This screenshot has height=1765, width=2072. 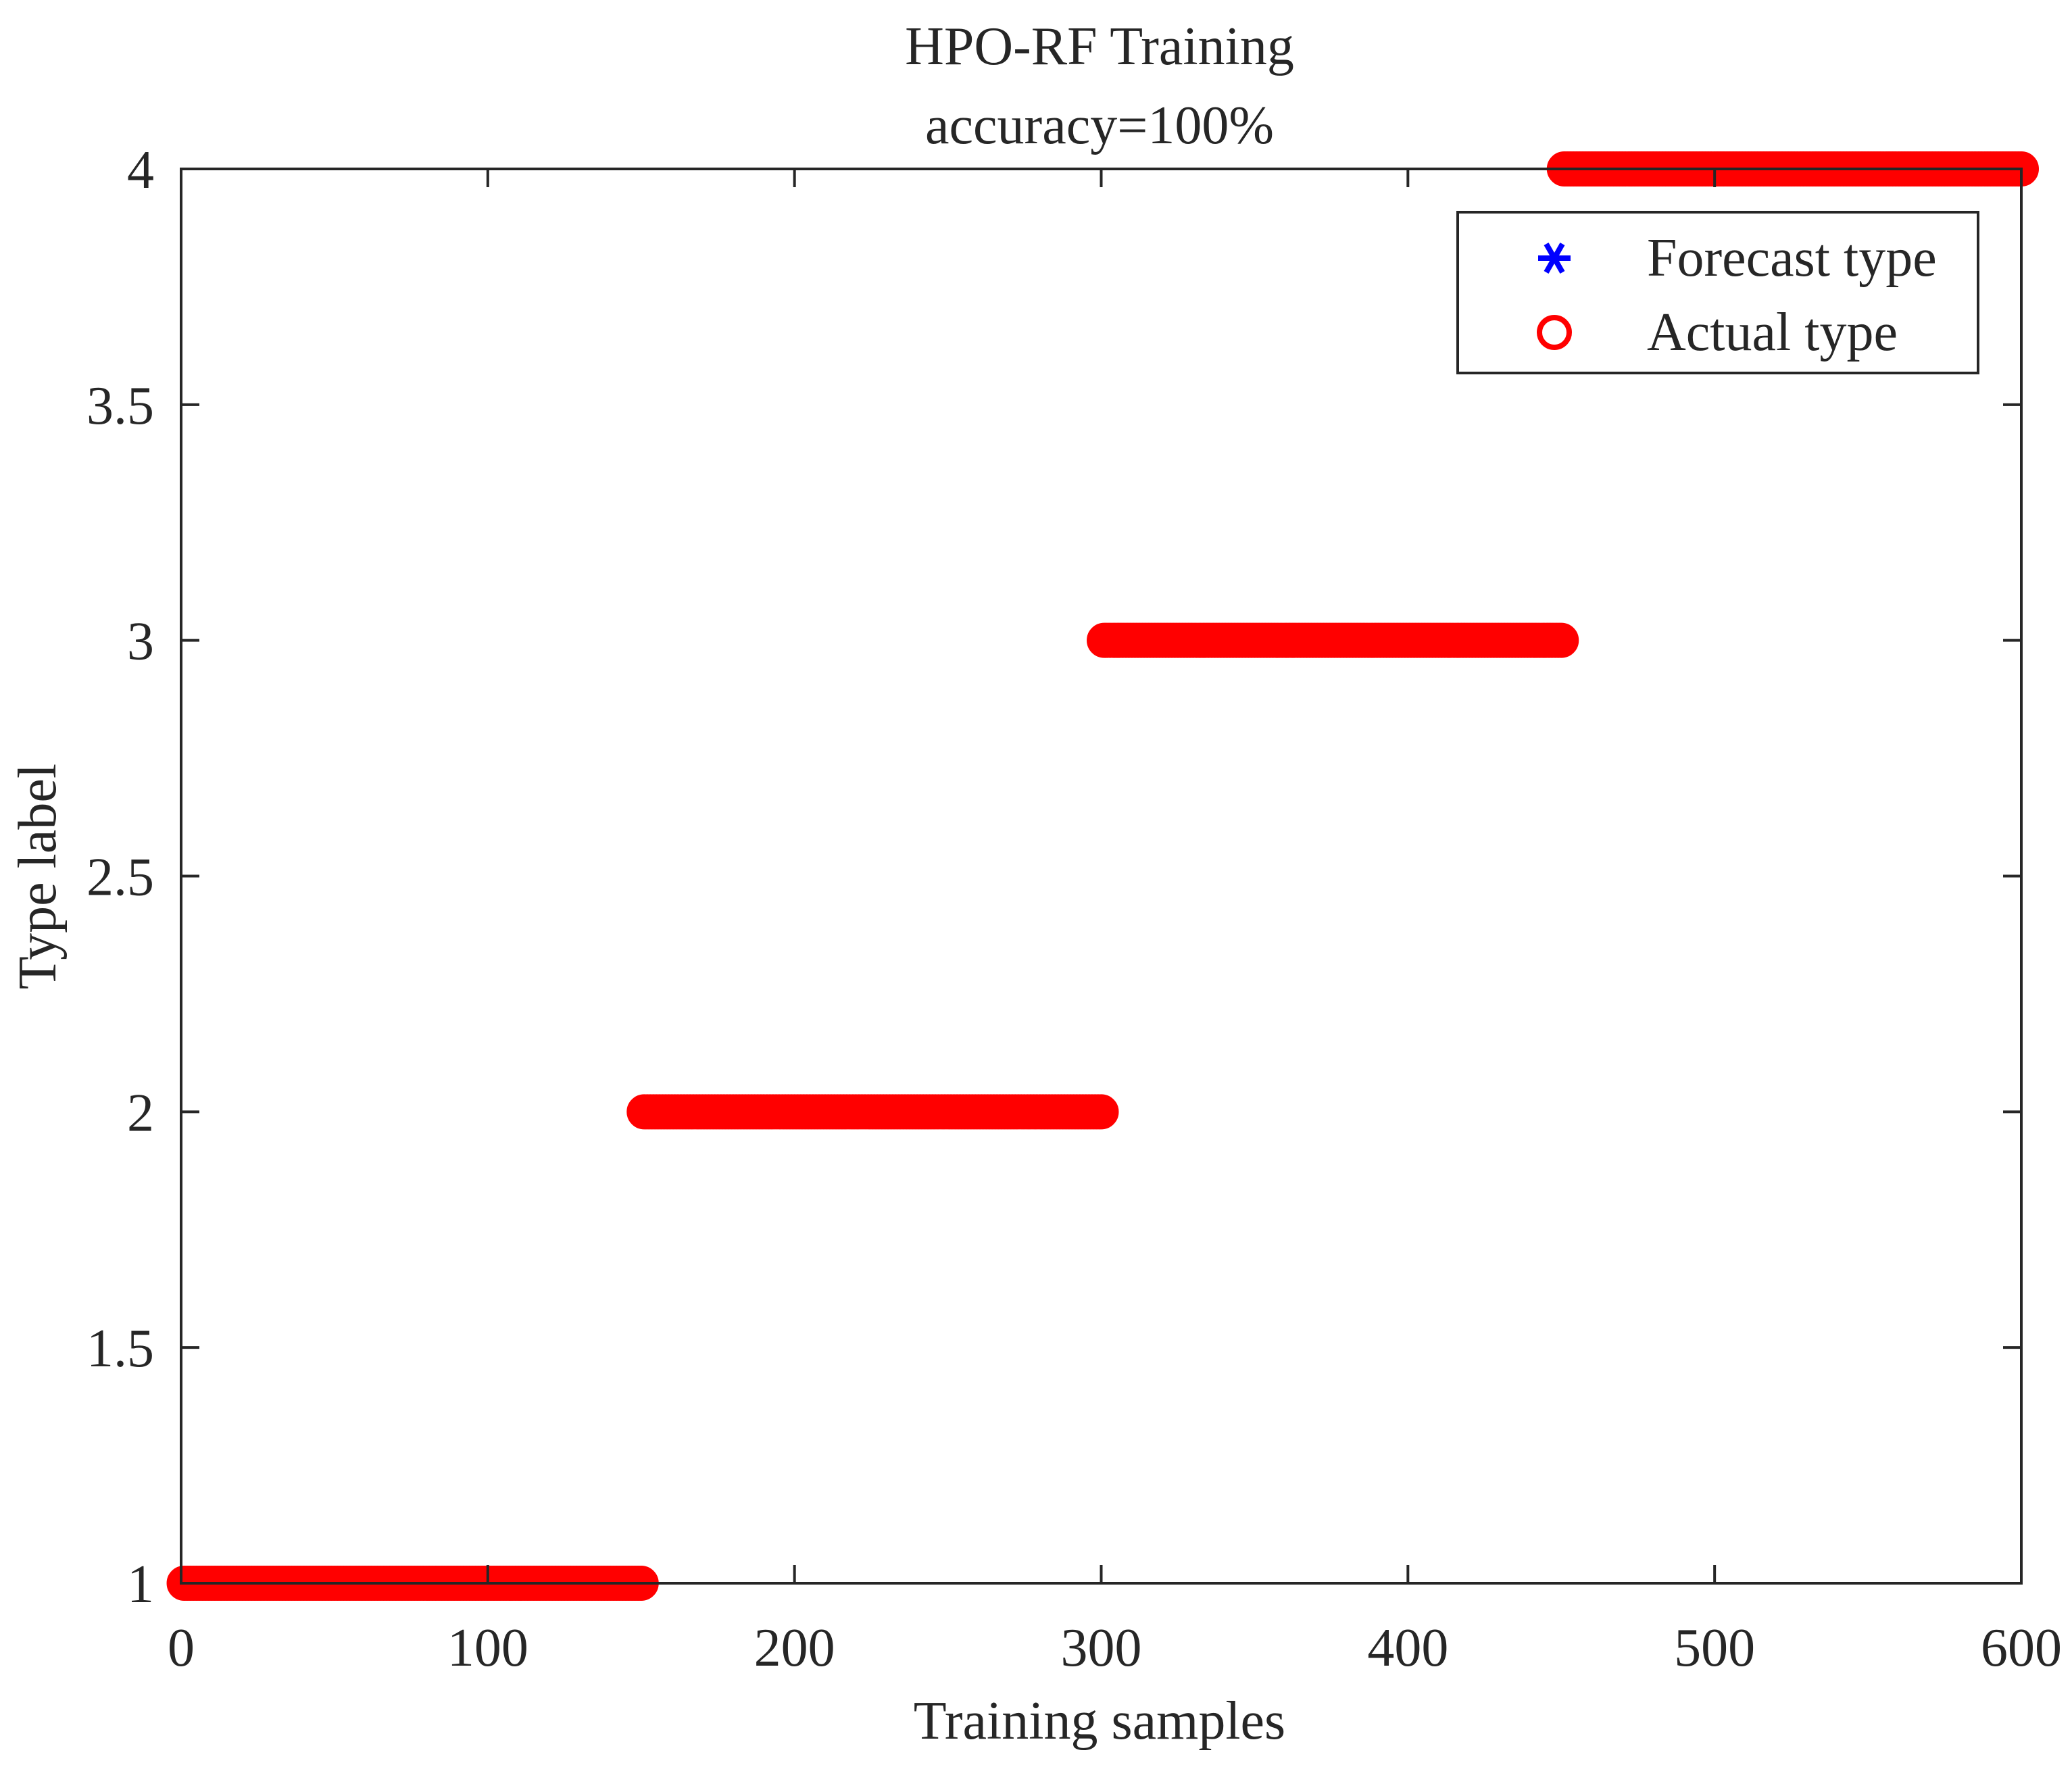 I want to click on y-tick-label: 3, so click(x=140, y=642).